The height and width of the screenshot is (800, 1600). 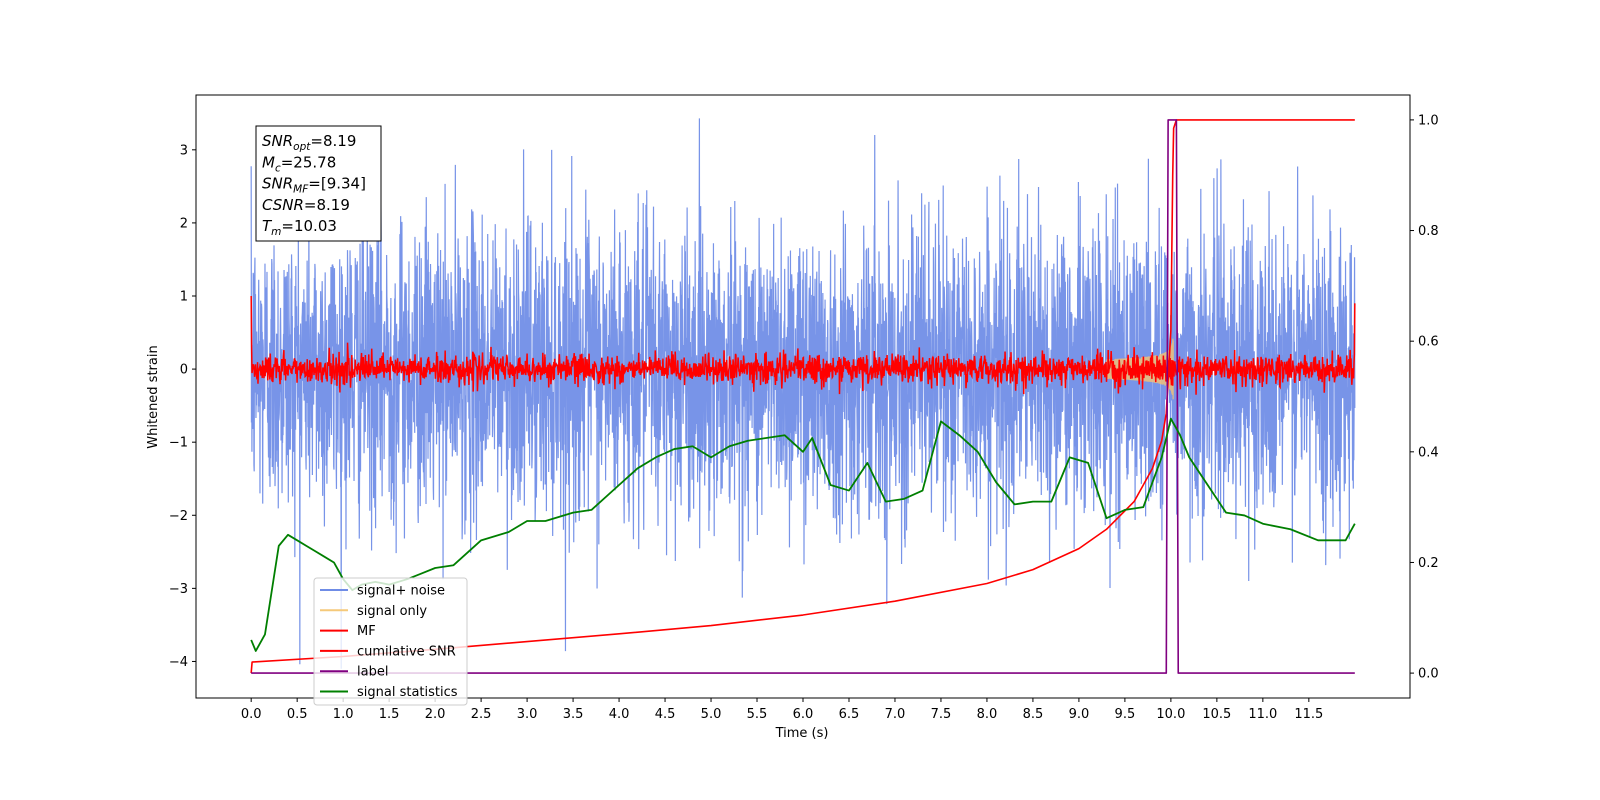 I want to click on x-tick-label: 4.5, so click(x=665, y=714).